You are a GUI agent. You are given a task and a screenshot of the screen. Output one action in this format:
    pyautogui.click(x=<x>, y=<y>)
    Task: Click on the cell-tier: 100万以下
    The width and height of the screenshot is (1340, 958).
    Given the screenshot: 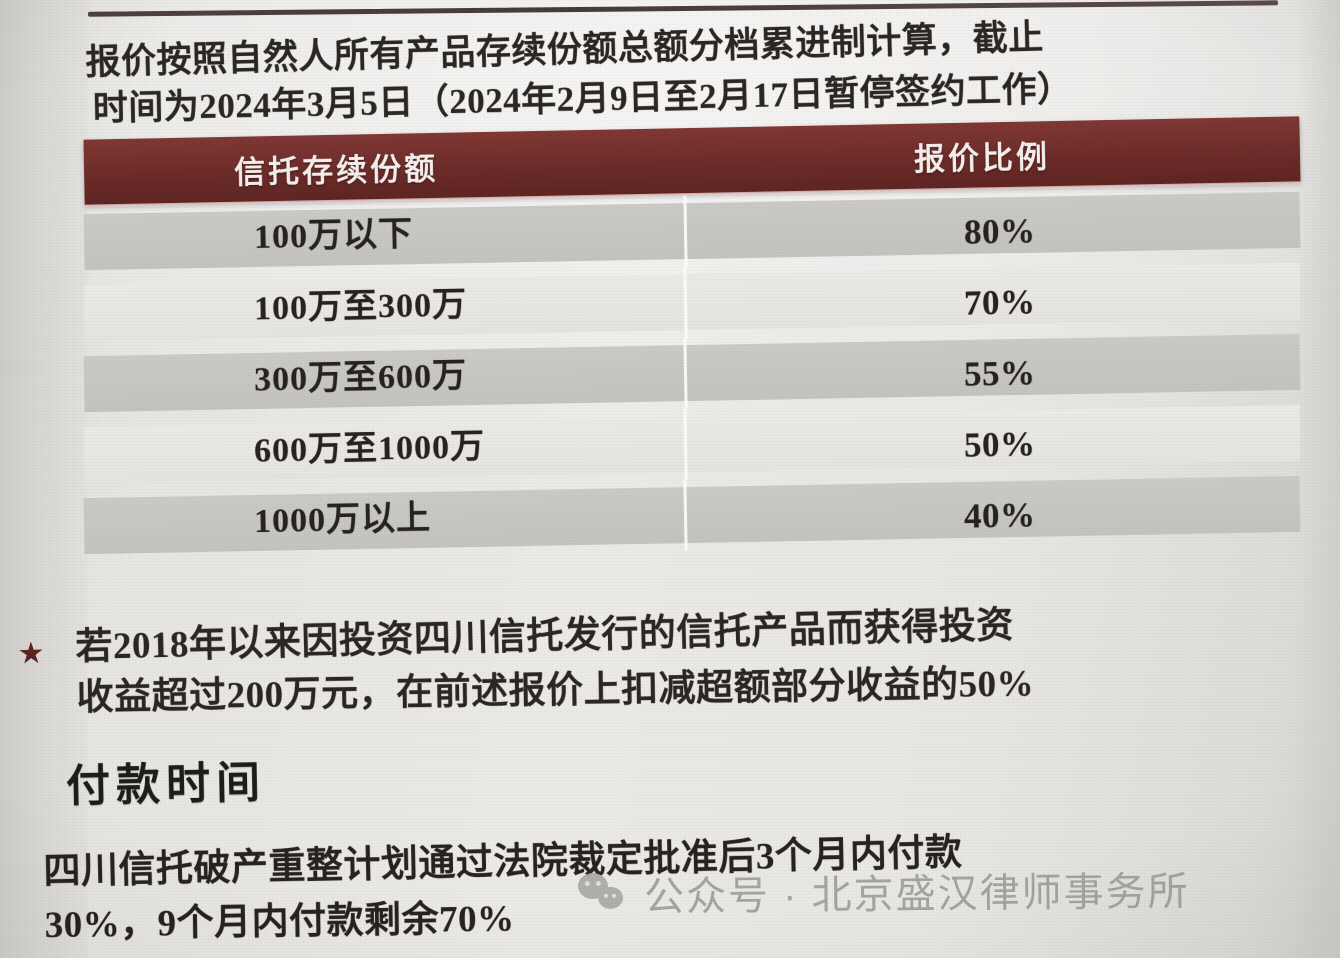 What is the action you would take?
    pyautogui.click(x=333, y=235)
    